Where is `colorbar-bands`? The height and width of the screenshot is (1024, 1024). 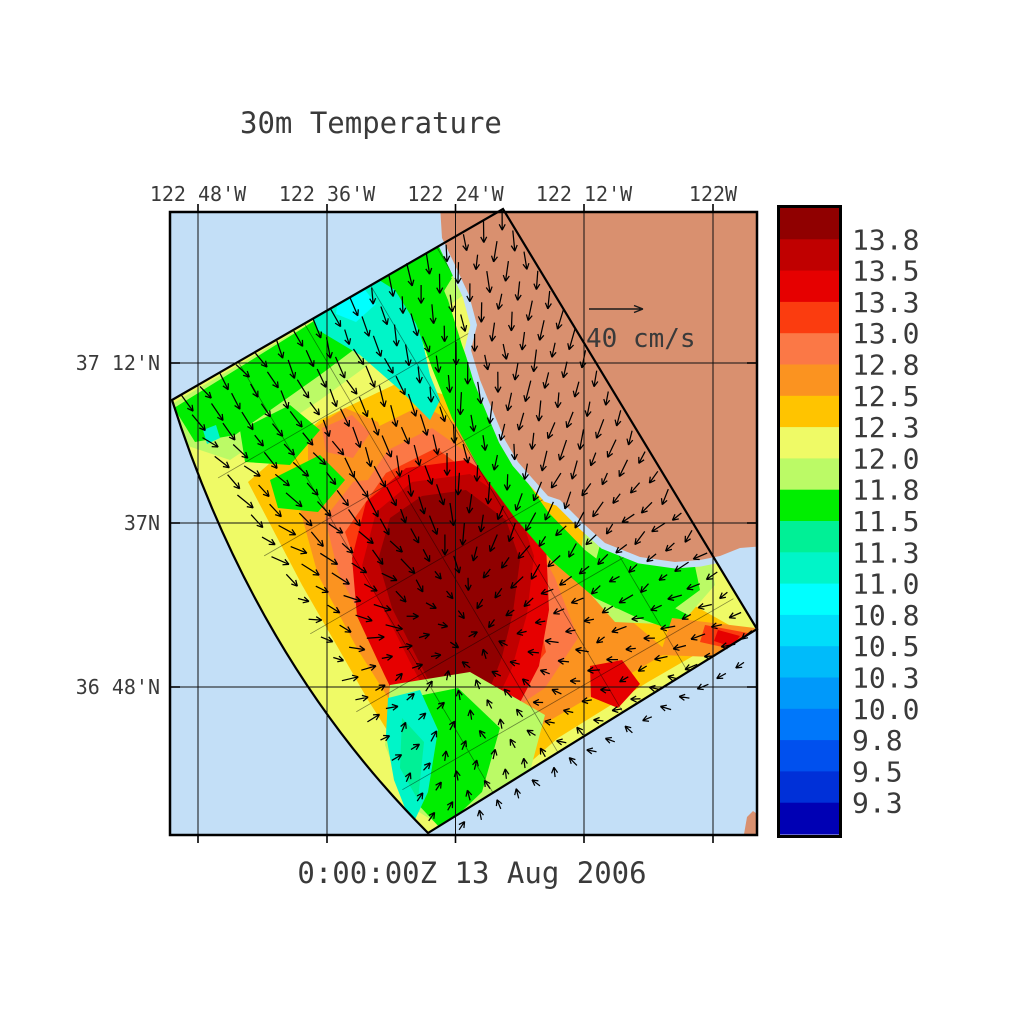
colorbar-bands is located at coordinates (809, 521).